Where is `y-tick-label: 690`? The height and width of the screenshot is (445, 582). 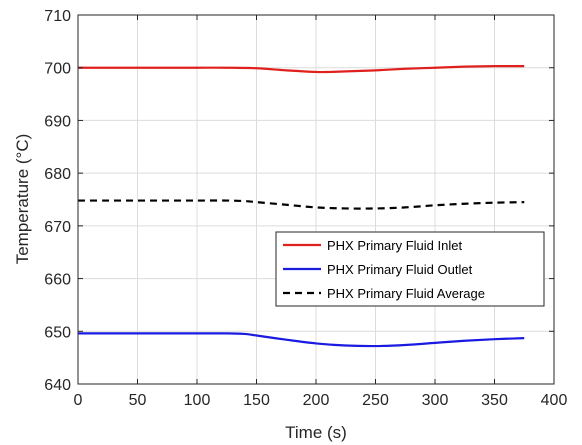 y-tick-label: 690 is located at coordinates (57, 121).